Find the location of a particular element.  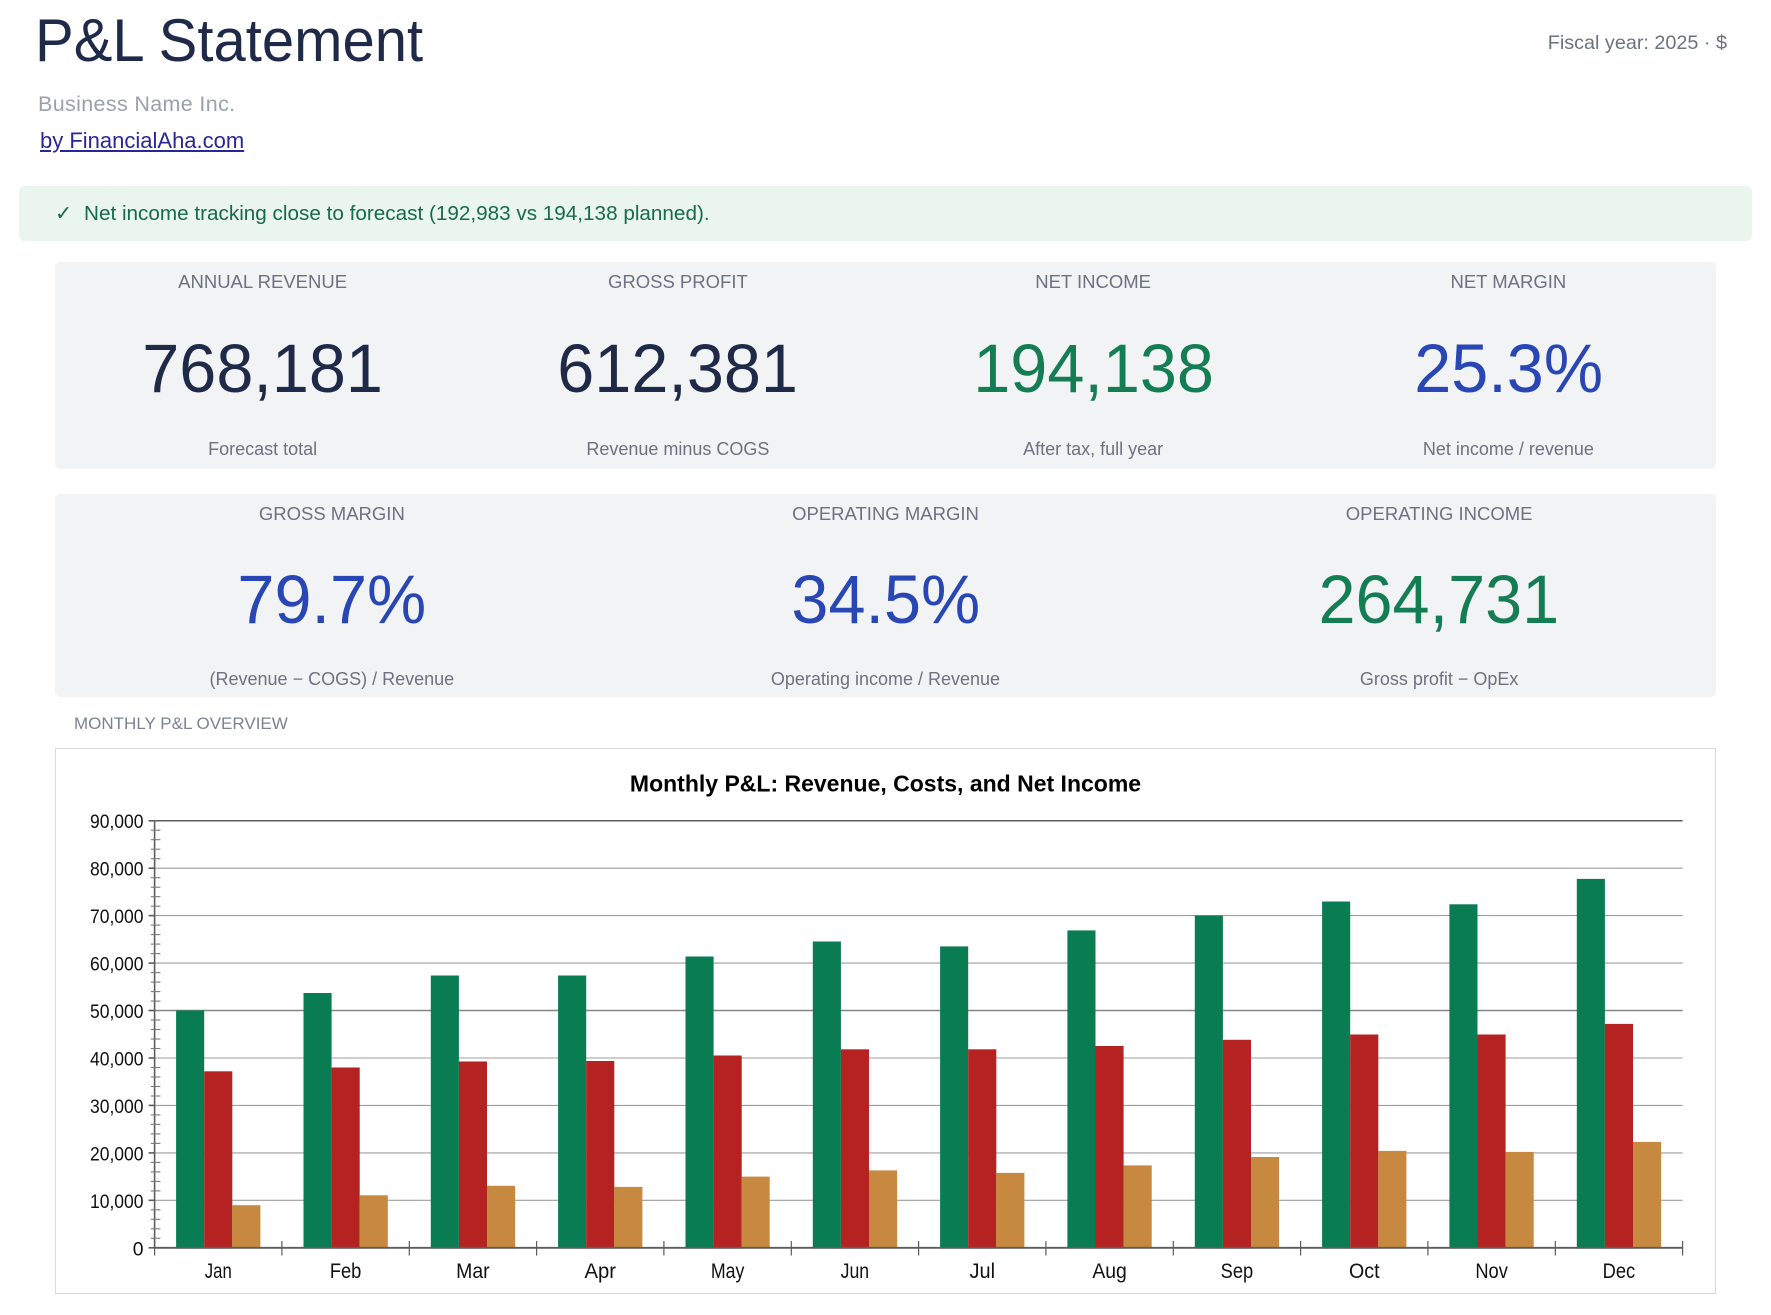

svg-text: 0 is located at coordinates (138, 1249).